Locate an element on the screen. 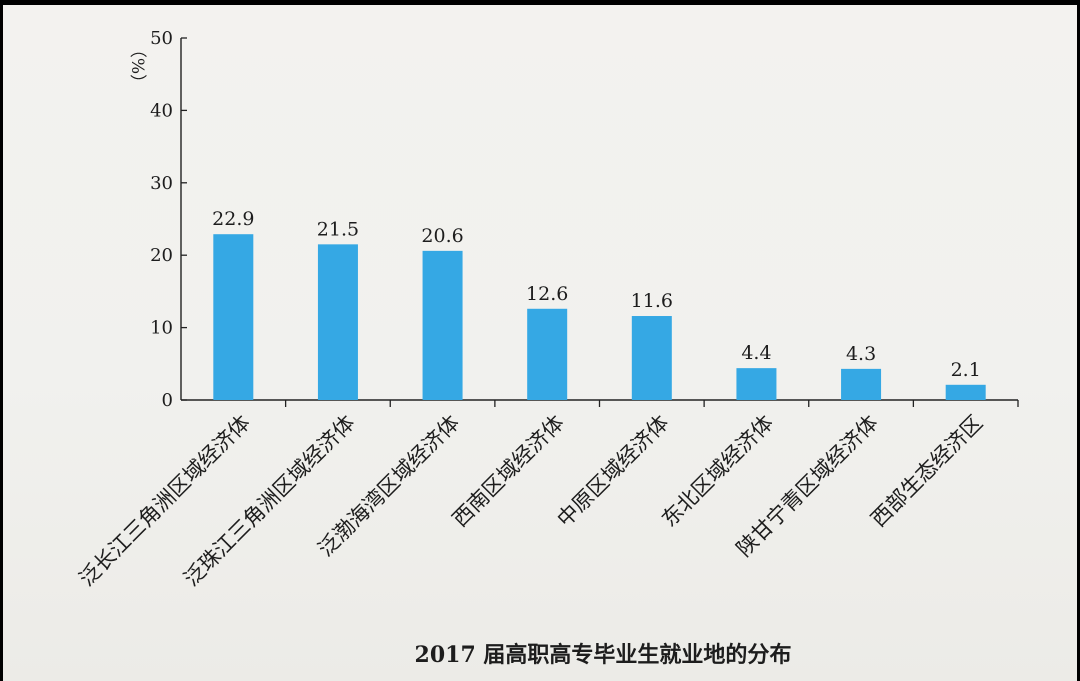 Image resolution: width=1080 pixels, height=681 pixels. chart-title: 2017 届高职高专毕业生就业地的分布 is located at coordinates (603, 655).